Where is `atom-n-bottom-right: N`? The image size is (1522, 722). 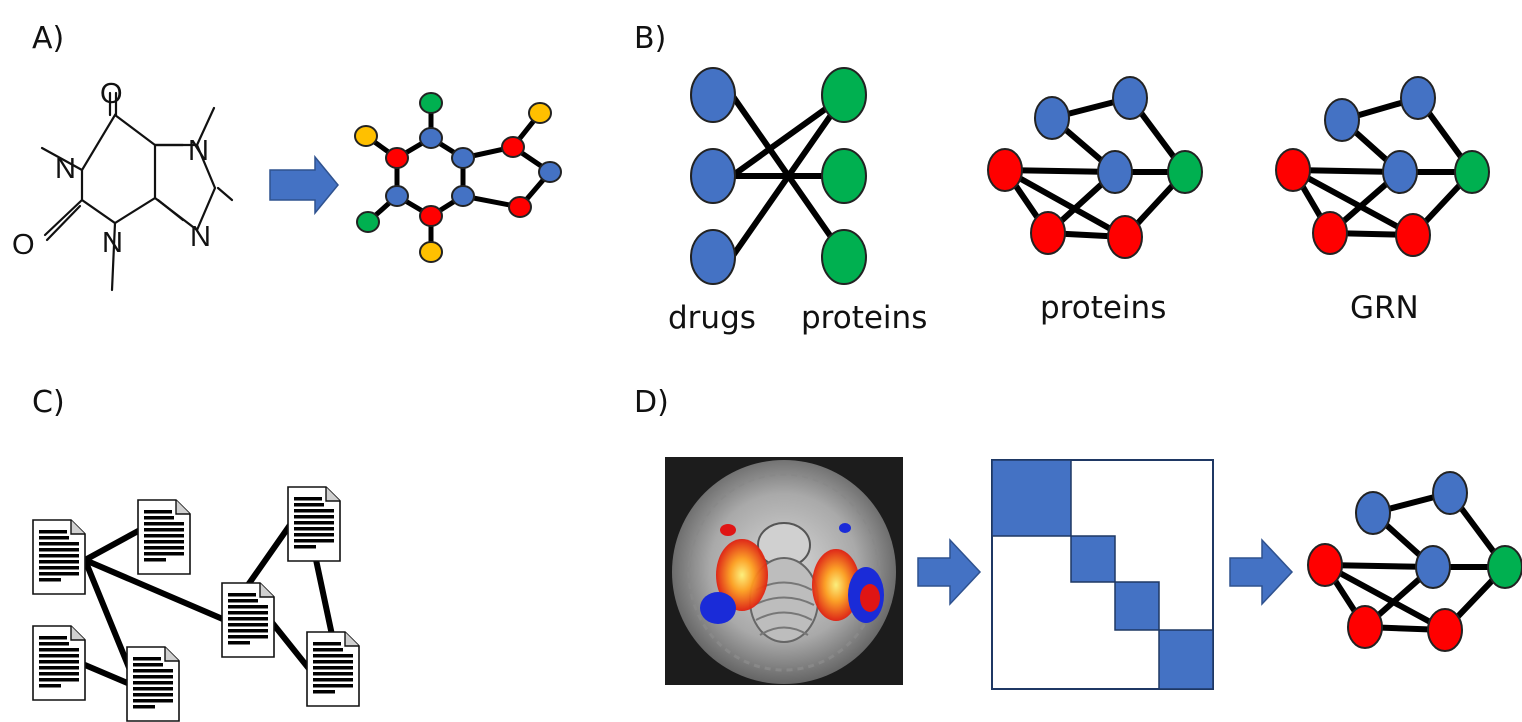 atom-n-bottom-right: N is located at coordinates (200, 237).